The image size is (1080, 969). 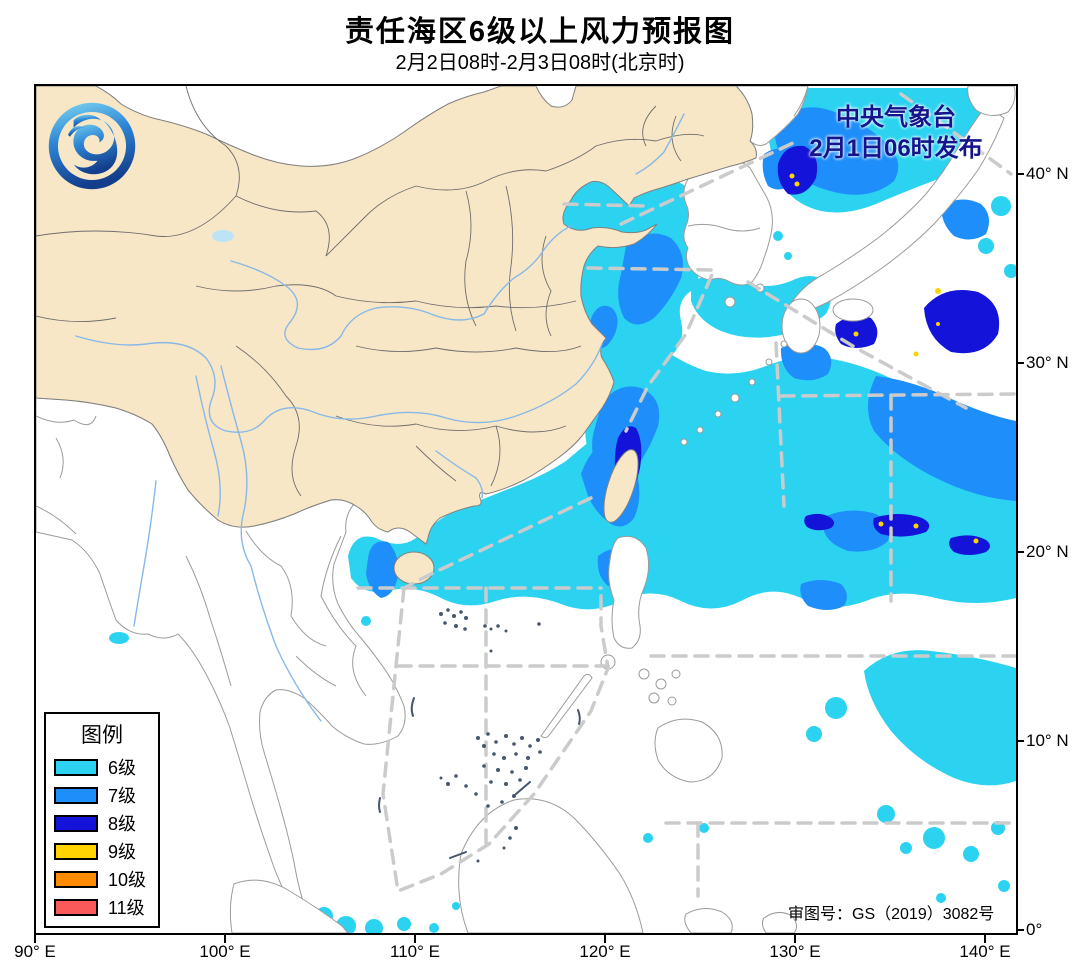 What do you see at coordinates (126, 908) in the screenshot?
I see `legend-label-11: 11级` at bounding box center [126, 908].